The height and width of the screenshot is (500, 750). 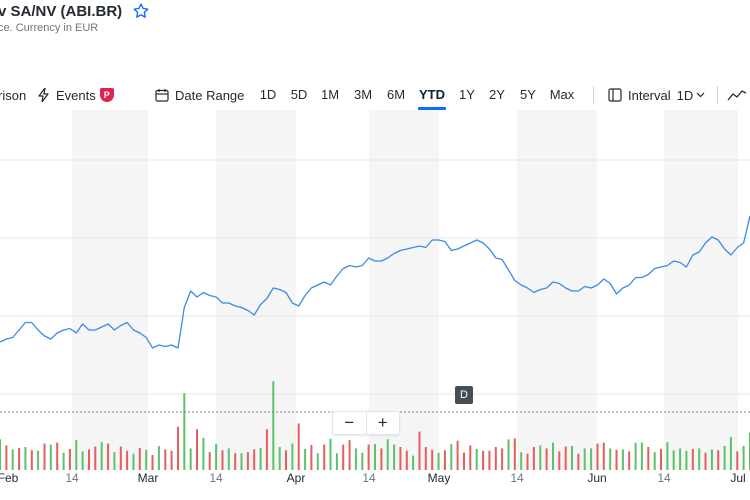 What do you see at coordinates (467, 94) in the screenshot?
I see `range-1y: 1Y` at bounding box center [467, 94].